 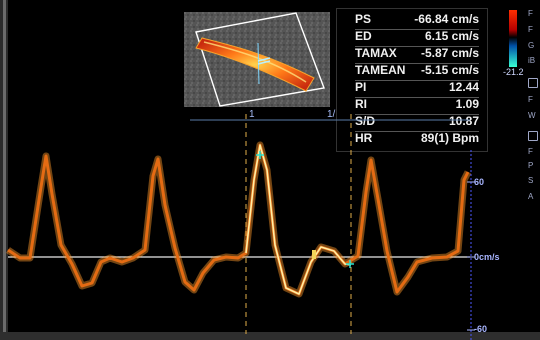 I want to click on traced-envelope, so click(x=298, y=219).